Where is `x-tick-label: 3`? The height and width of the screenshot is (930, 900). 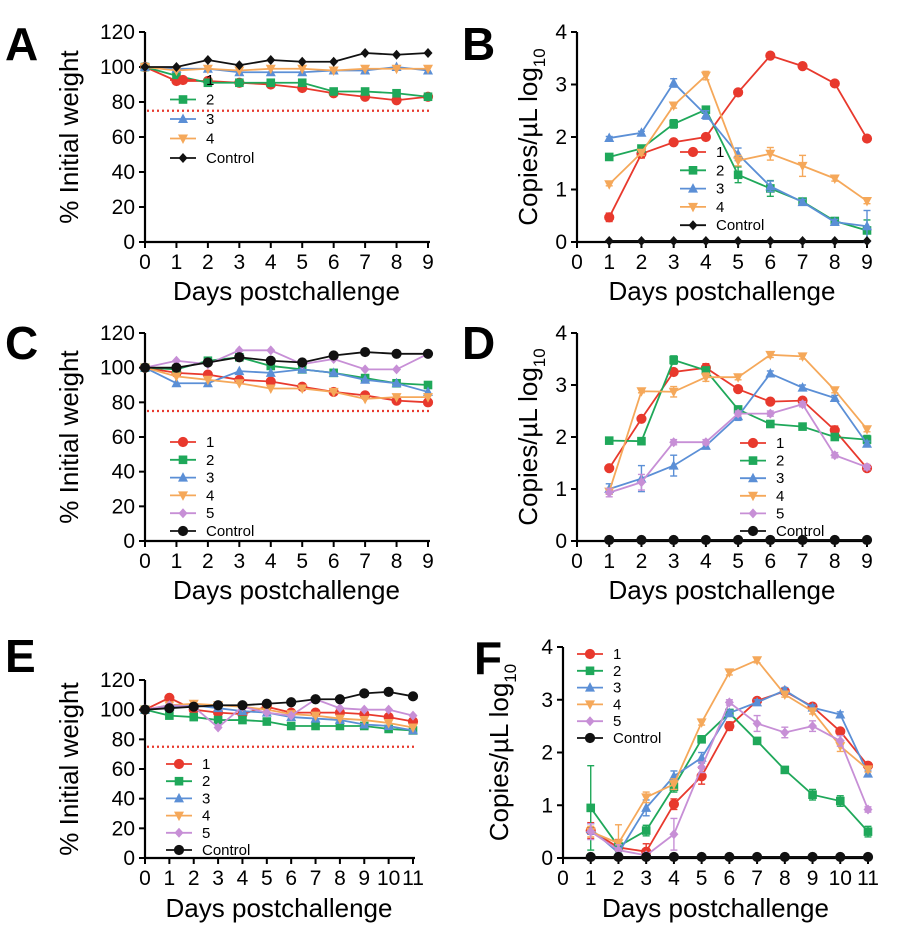 x-tick-label: 3 is located at coordinates (674, 561).